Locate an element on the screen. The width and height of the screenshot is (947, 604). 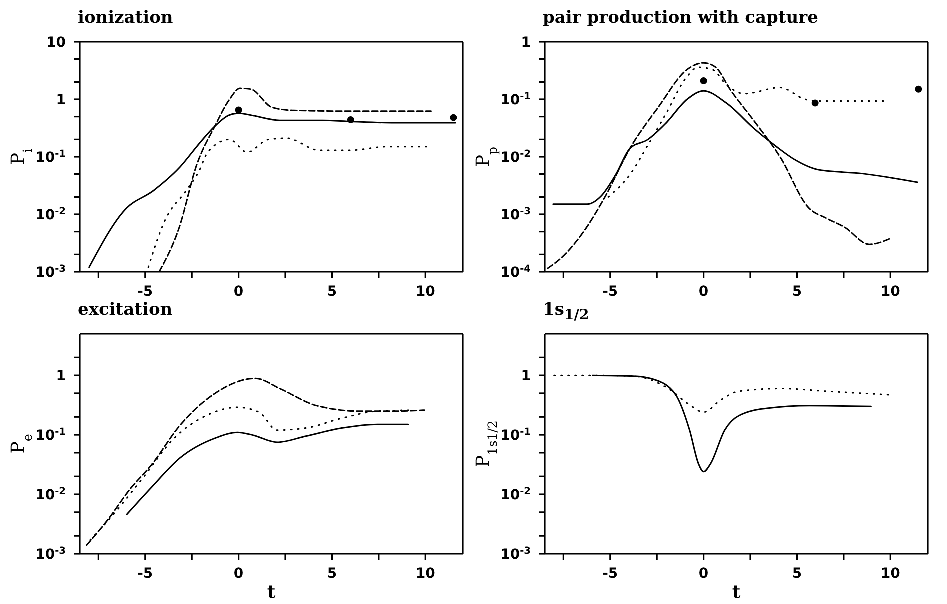
y-tick-label: 10$^{-4}$ is located at coordinates (516, 272).